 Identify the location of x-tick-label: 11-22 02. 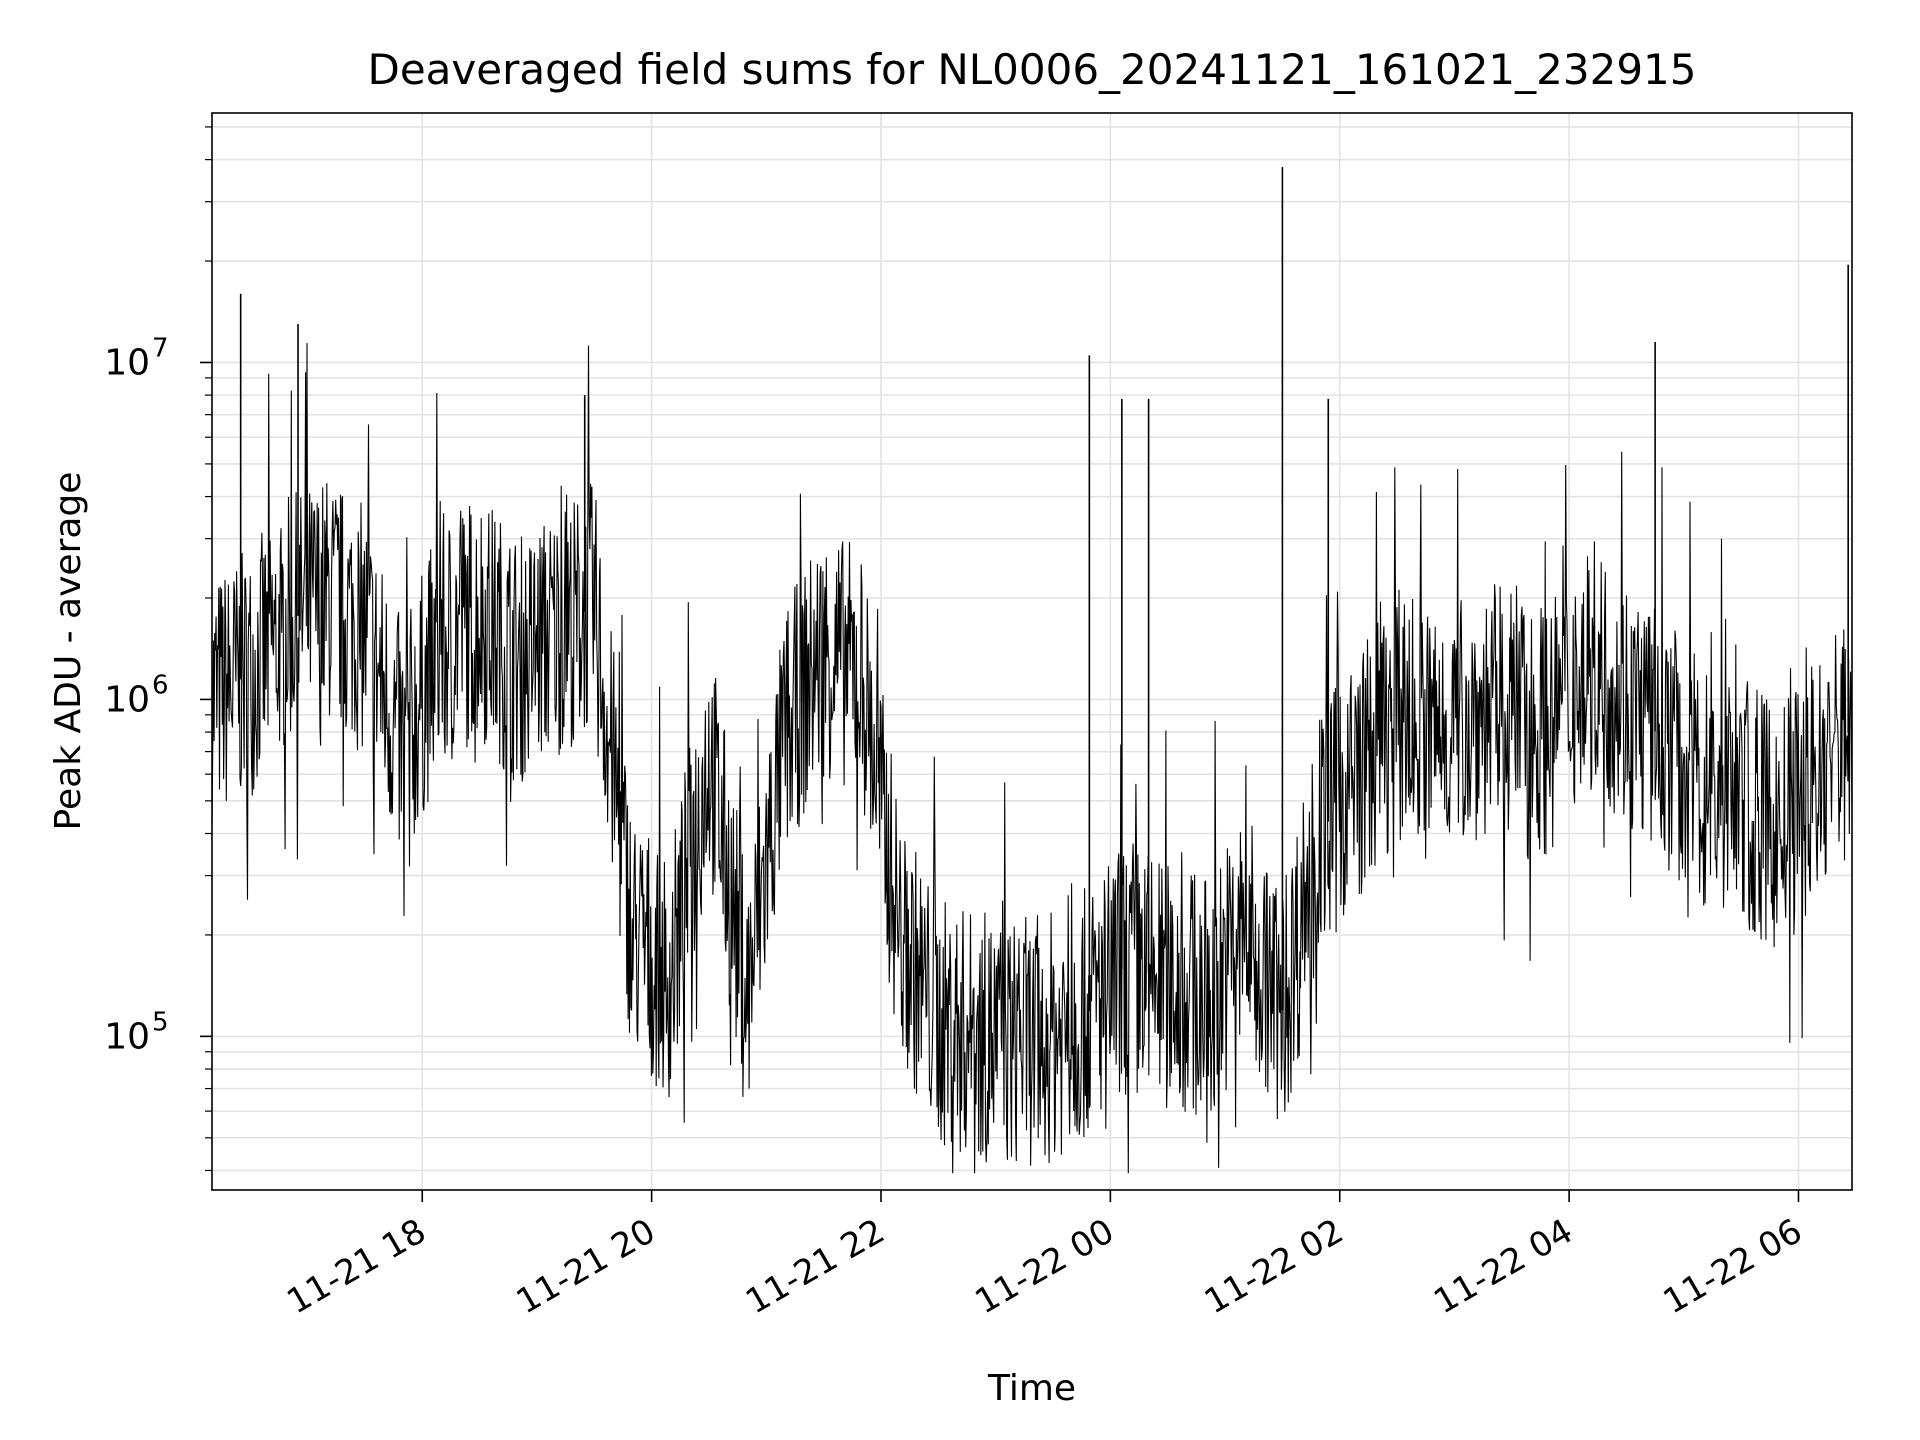
(1274, 1266).